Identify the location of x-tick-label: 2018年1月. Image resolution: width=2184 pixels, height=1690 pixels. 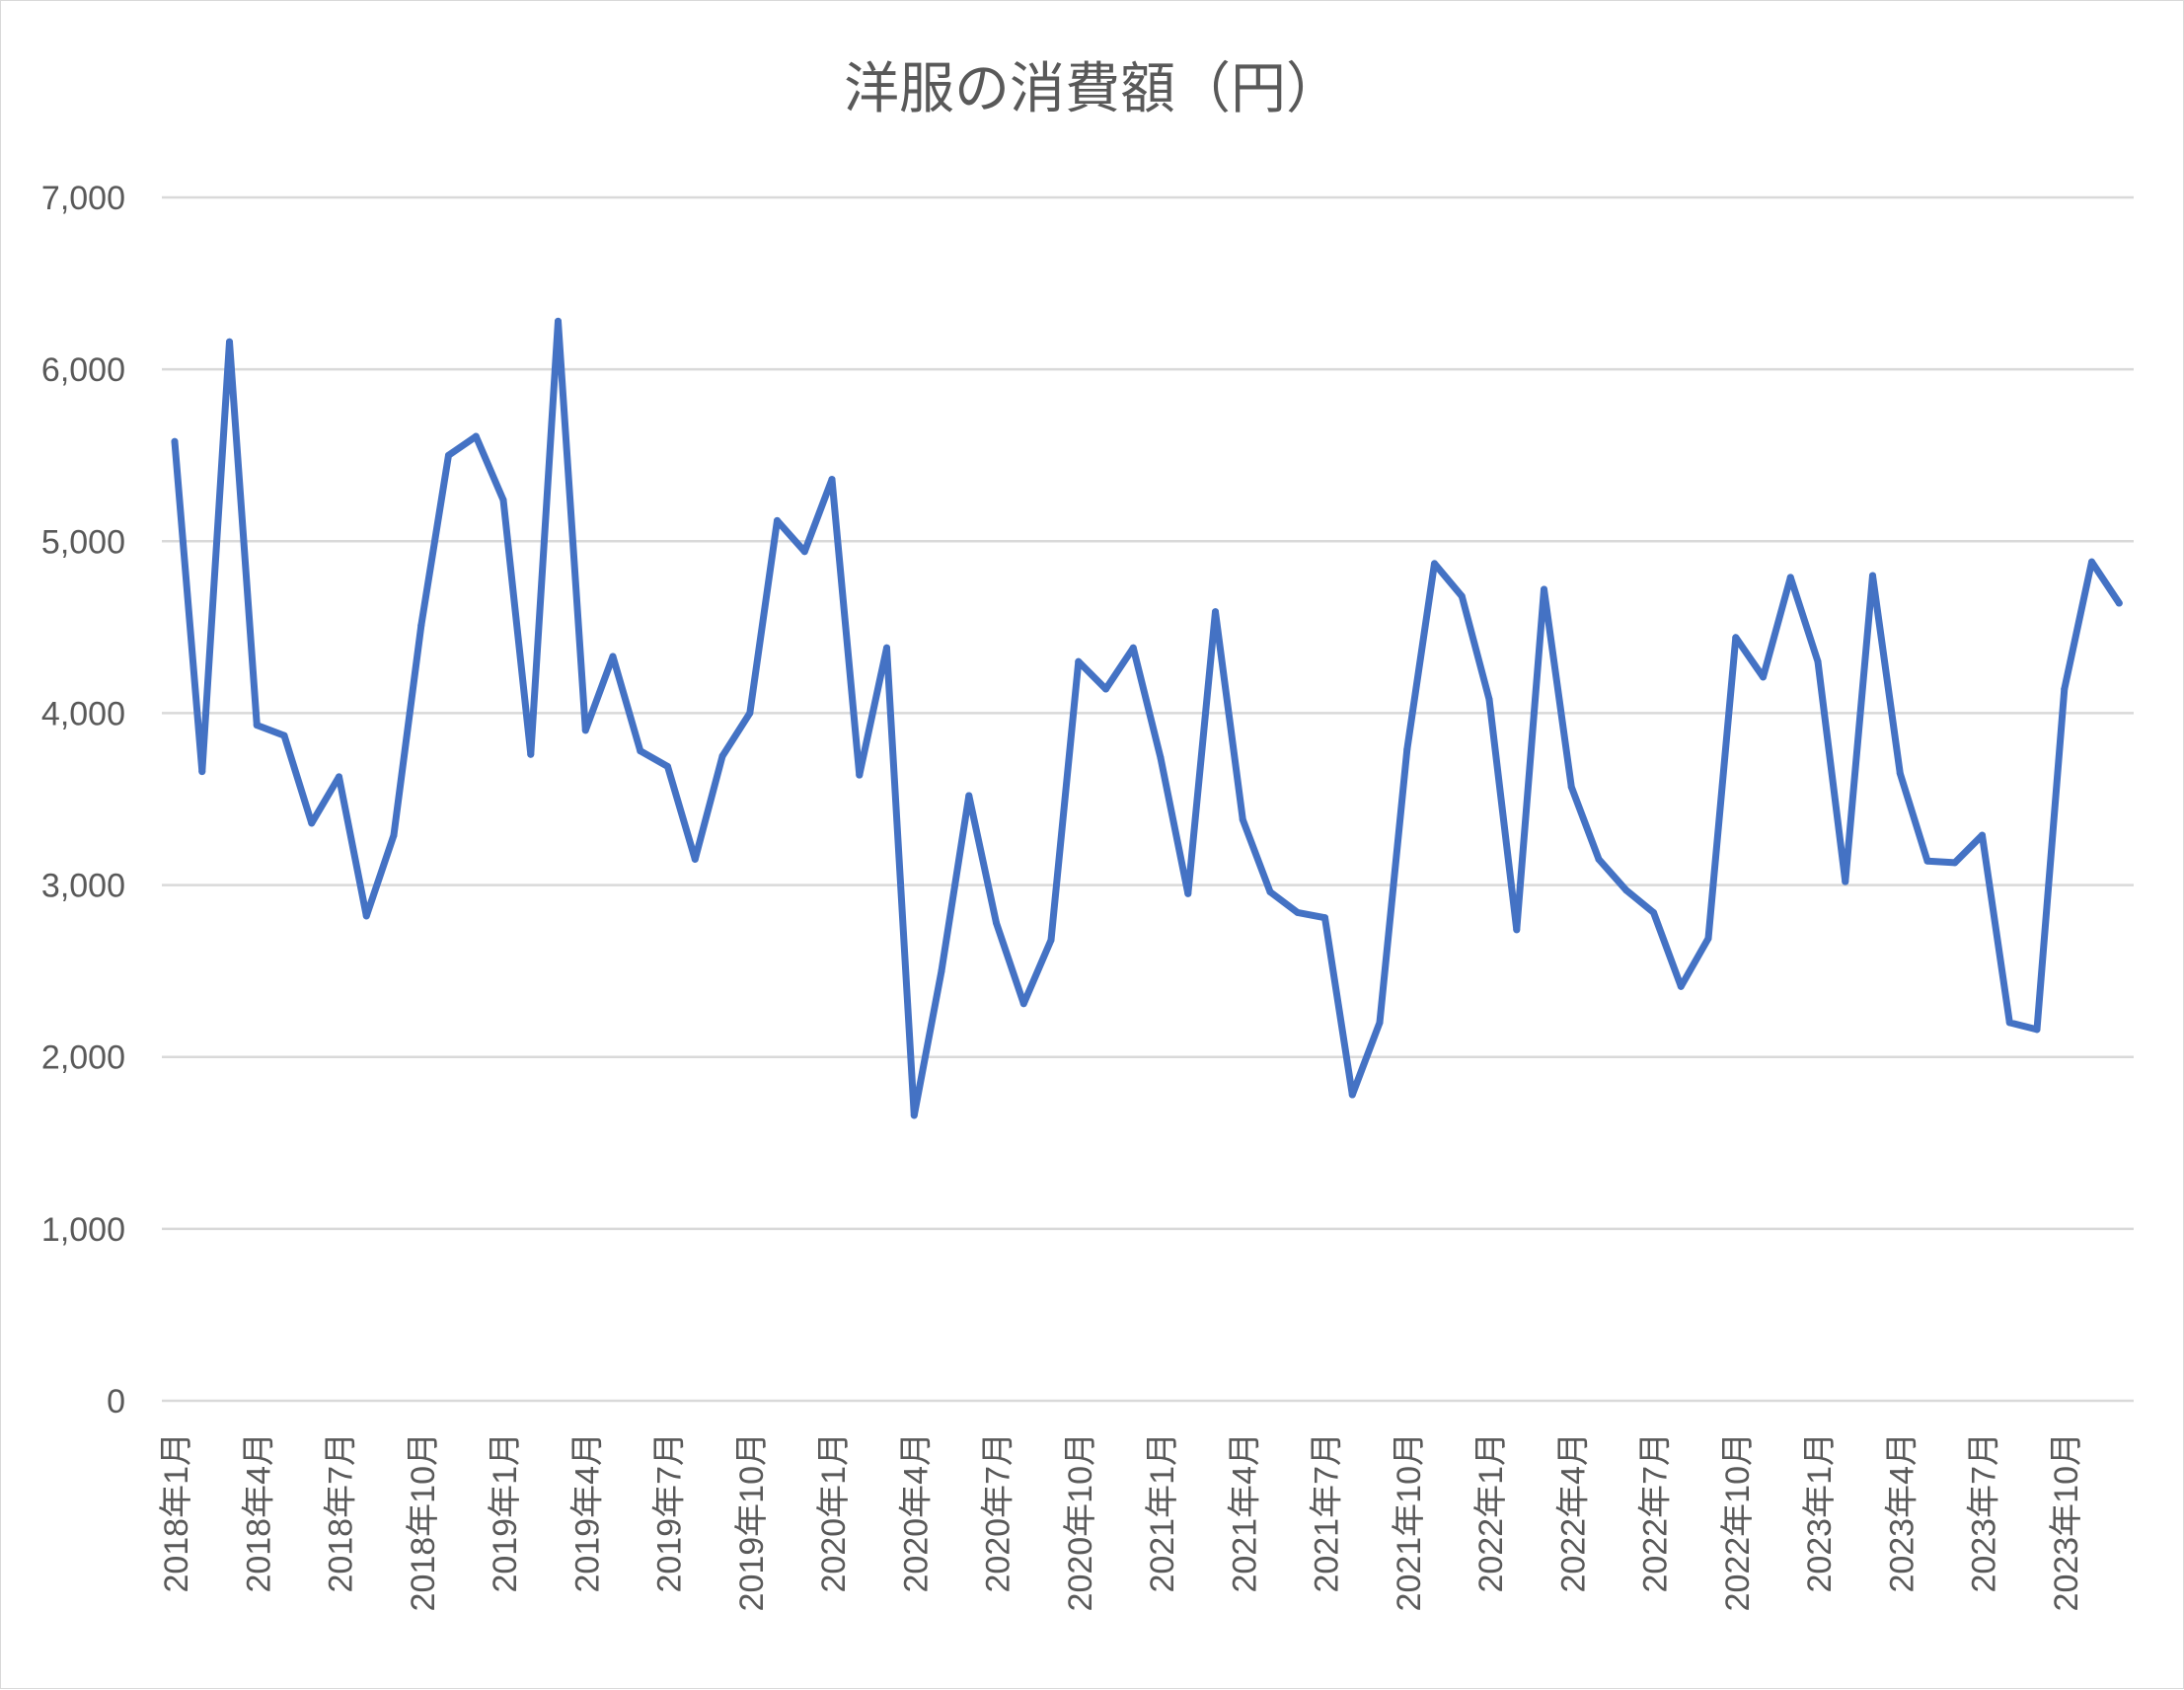
(176, 1512).